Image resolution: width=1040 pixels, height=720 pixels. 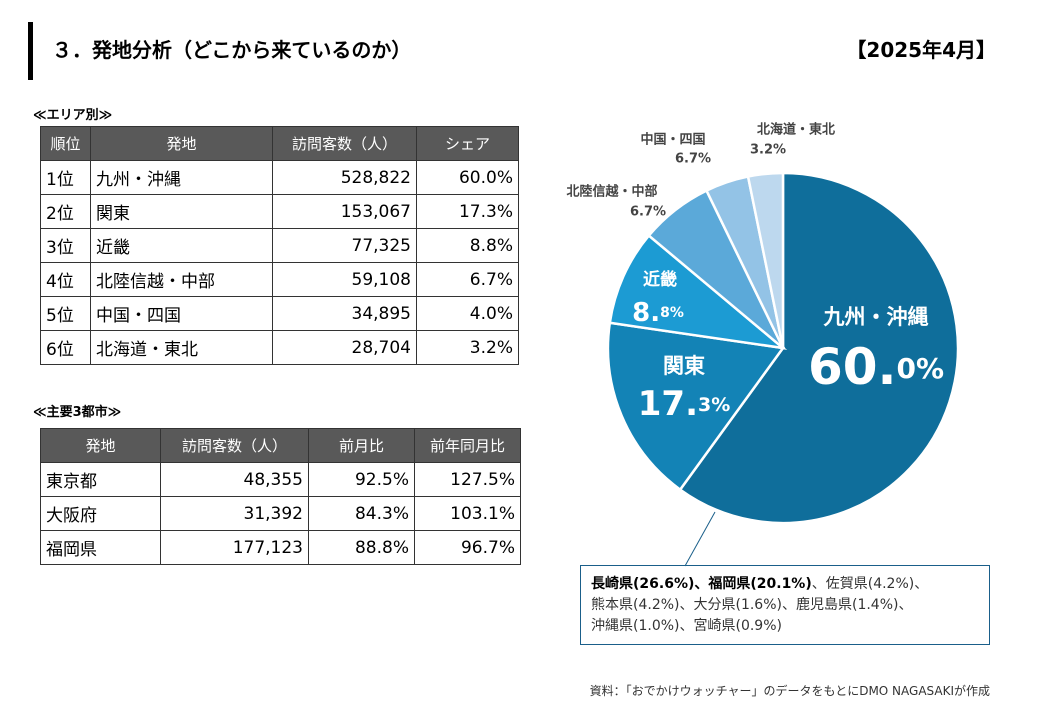 I want to click on cell: 92.5%, so click(x=361, y=479).